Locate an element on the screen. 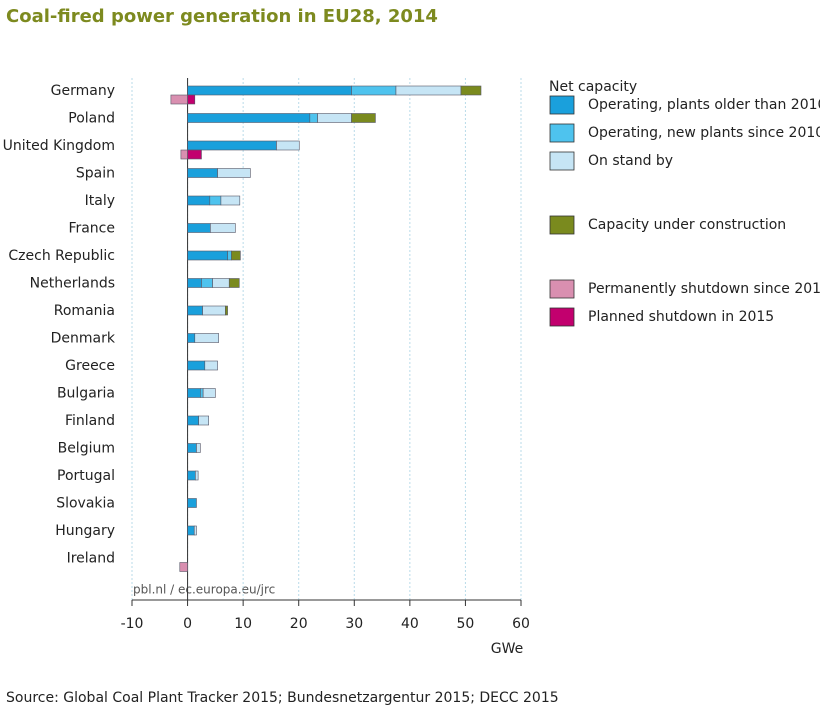  legend-label: Planned shutdown in 2015 is located at coordinates (681, 317).